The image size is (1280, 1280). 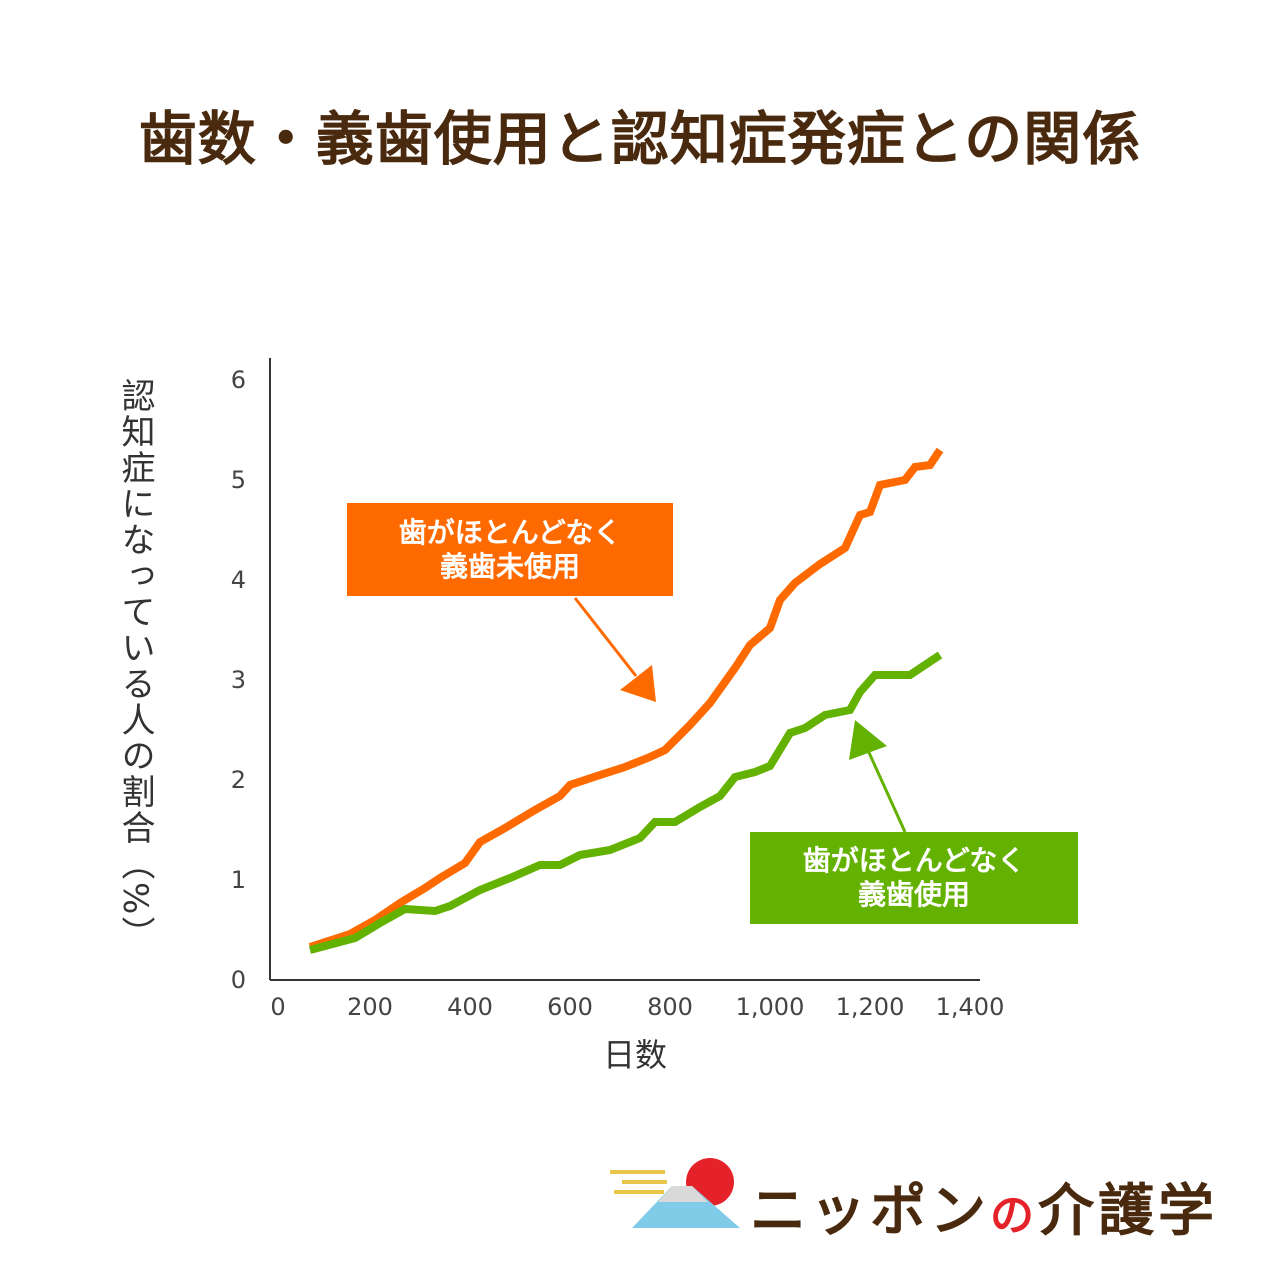 I want to click on brand-name-tail: 介護学, so click(x=1128, y=1211).